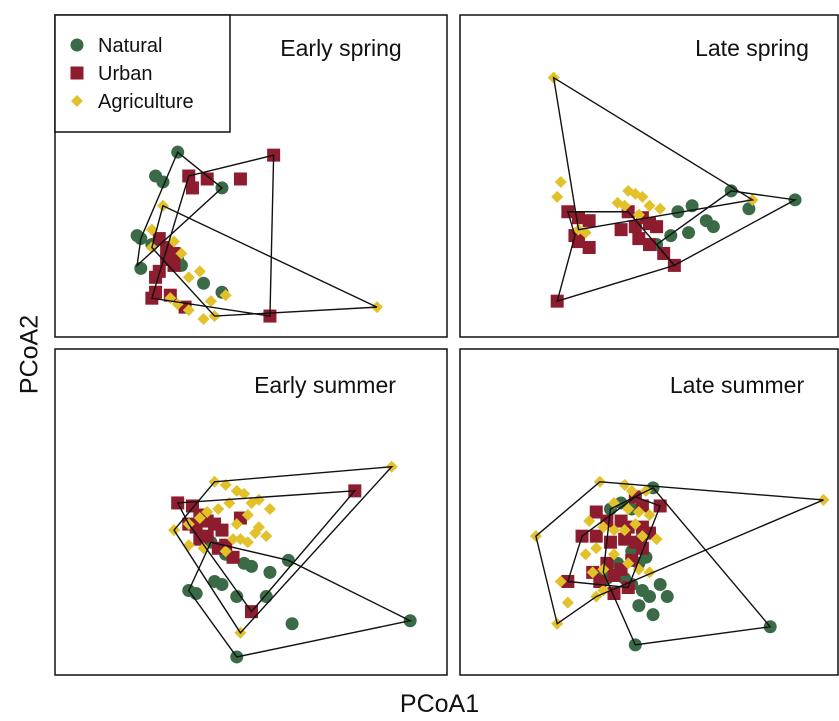 The image size is (839, 721). I want to click on hull-urban, so click(616, 257).